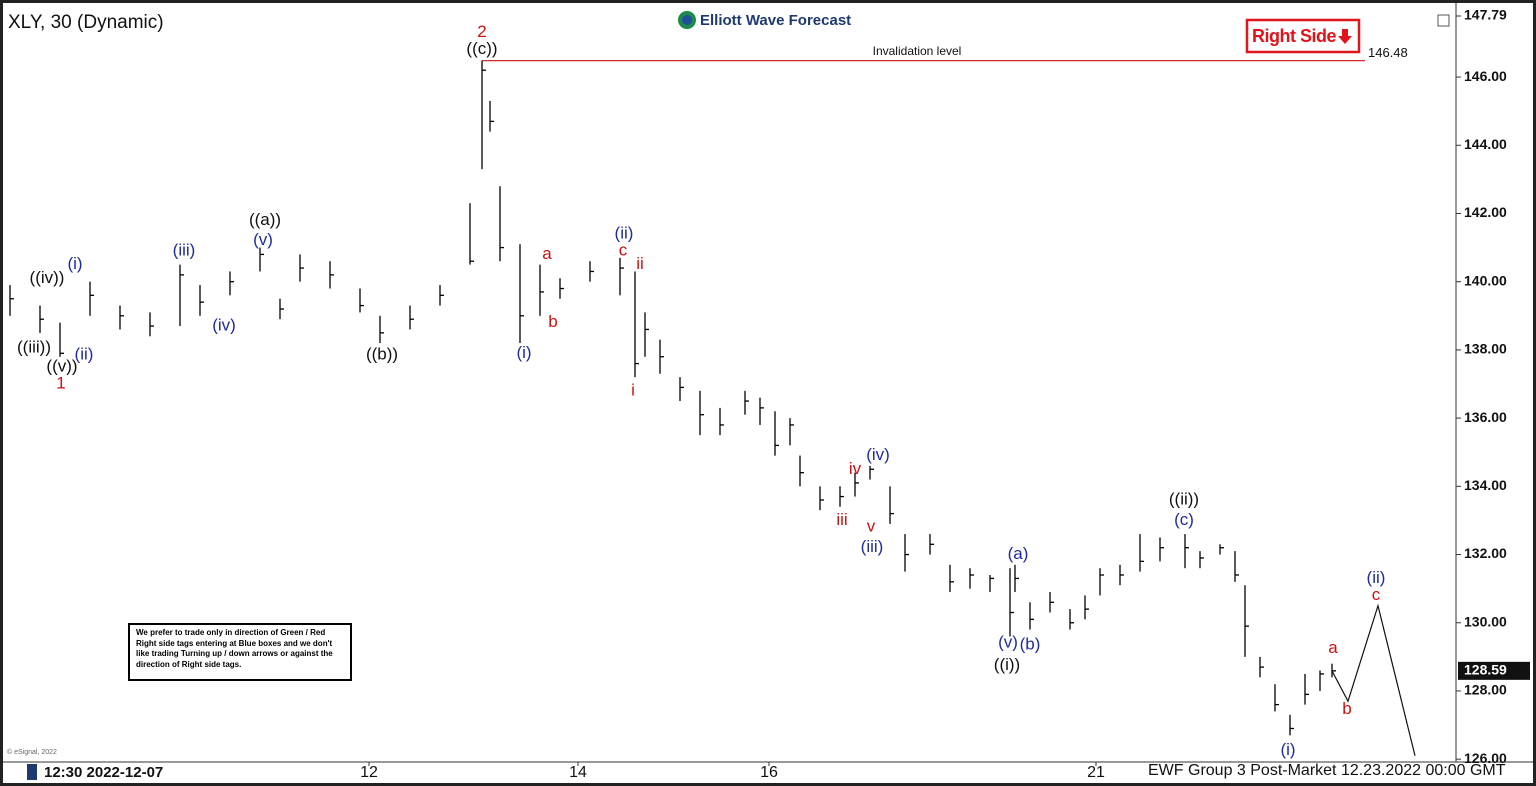 This screenshot has width=1536, height=786. I want to click on y-tick-label: 138.00, so click(1485, 349).